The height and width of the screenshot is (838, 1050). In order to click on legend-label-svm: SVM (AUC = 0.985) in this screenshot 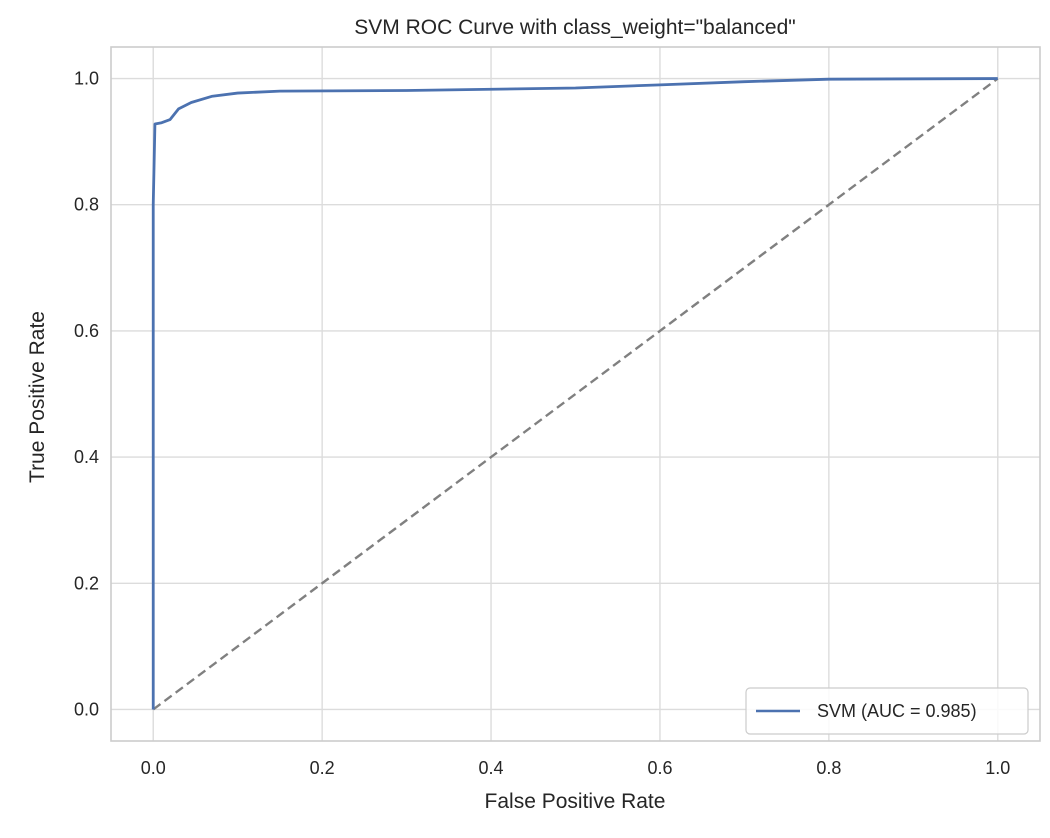, I will do `click(897, 711)`.